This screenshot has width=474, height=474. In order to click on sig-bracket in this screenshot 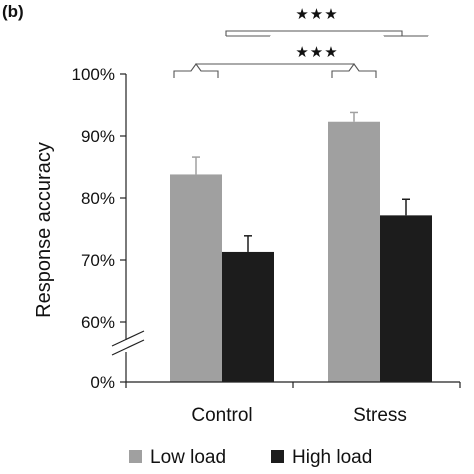, I will do `click(314, 33)`.